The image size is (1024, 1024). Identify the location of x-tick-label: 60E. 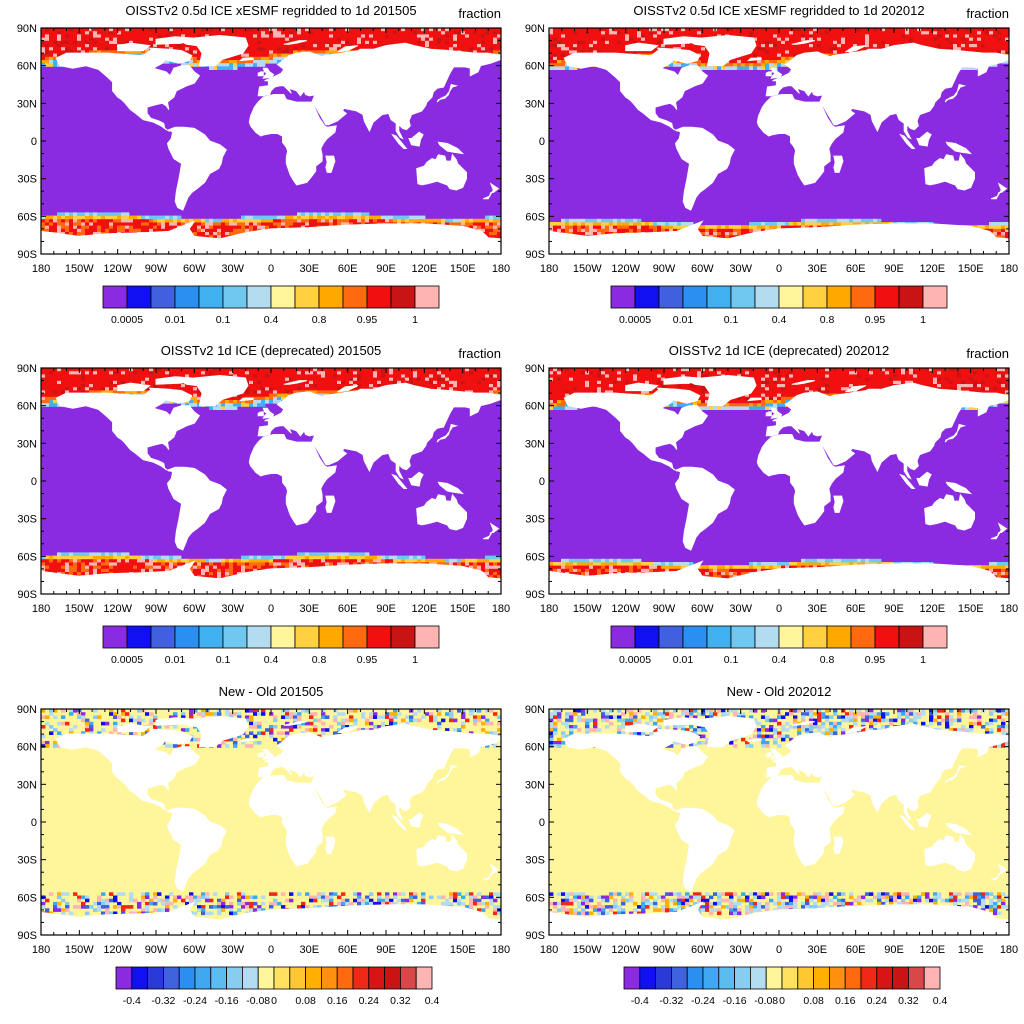
(348, 269).